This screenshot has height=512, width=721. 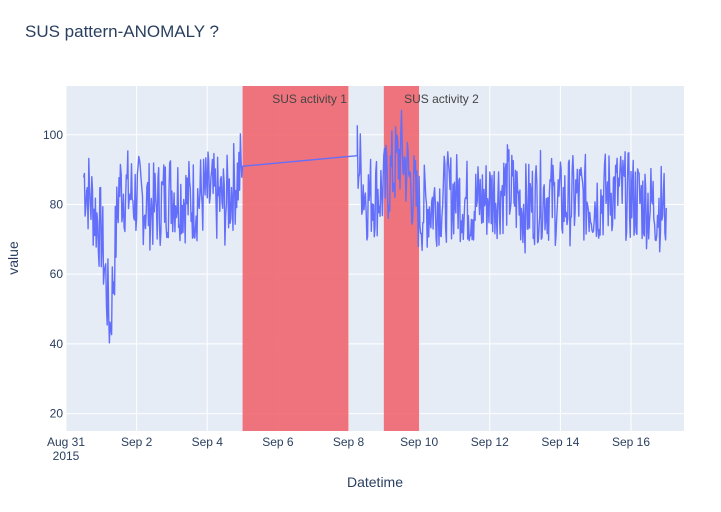 What do you see at coordinates (122, 31) in the screenshot?
I see `chart-title: SUS pattern-ANOMALY ?` at bounding box center [122, 31].